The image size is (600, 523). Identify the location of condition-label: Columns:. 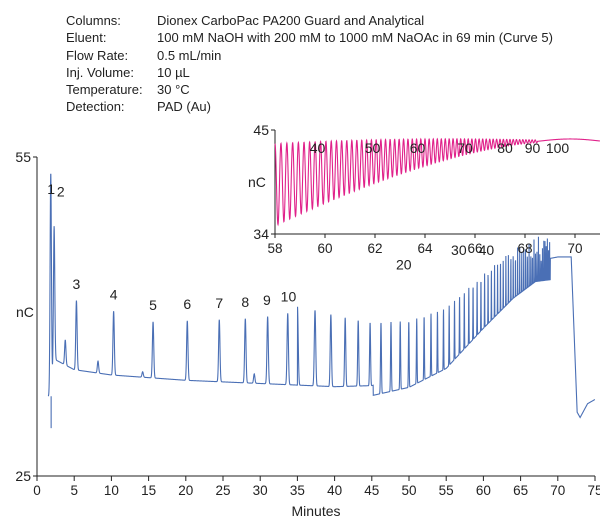
(93, 20).